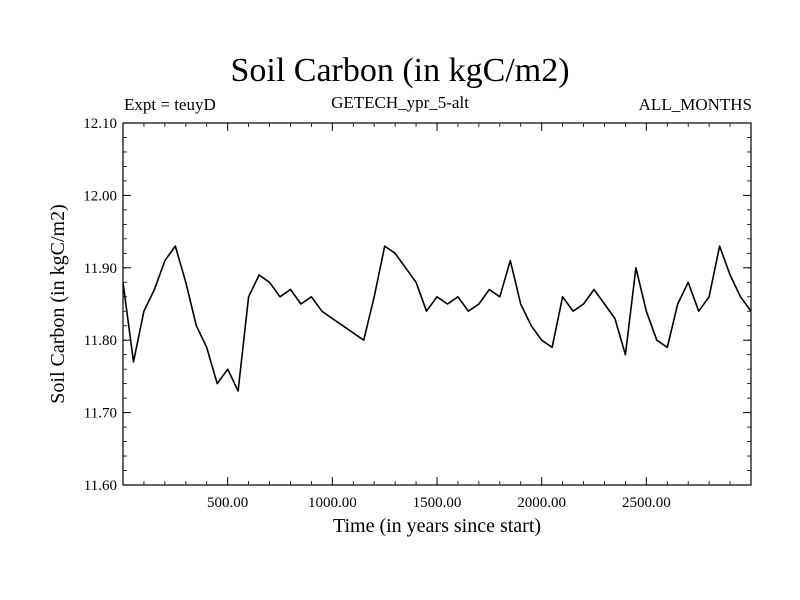 The width and height of the screenshot is (800, 600). What do you see at coordinates (541, 503) in the screenshot?
I see `x-tick-label: 2000.00` at bounding box center [541, 503].